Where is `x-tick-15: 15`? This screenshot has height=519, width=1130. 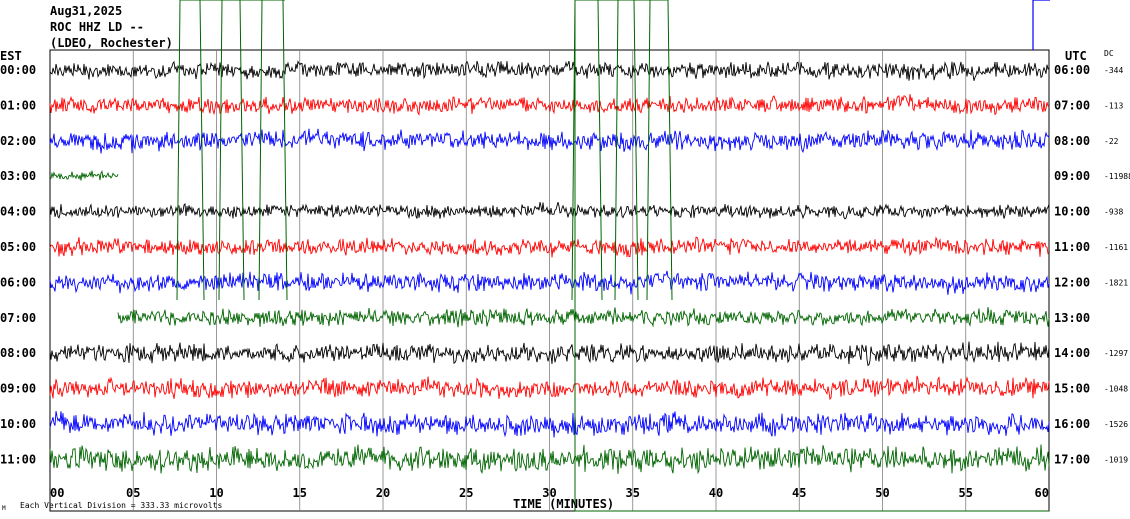
x-tick-15: 15 is located at coordinates (300, 493).